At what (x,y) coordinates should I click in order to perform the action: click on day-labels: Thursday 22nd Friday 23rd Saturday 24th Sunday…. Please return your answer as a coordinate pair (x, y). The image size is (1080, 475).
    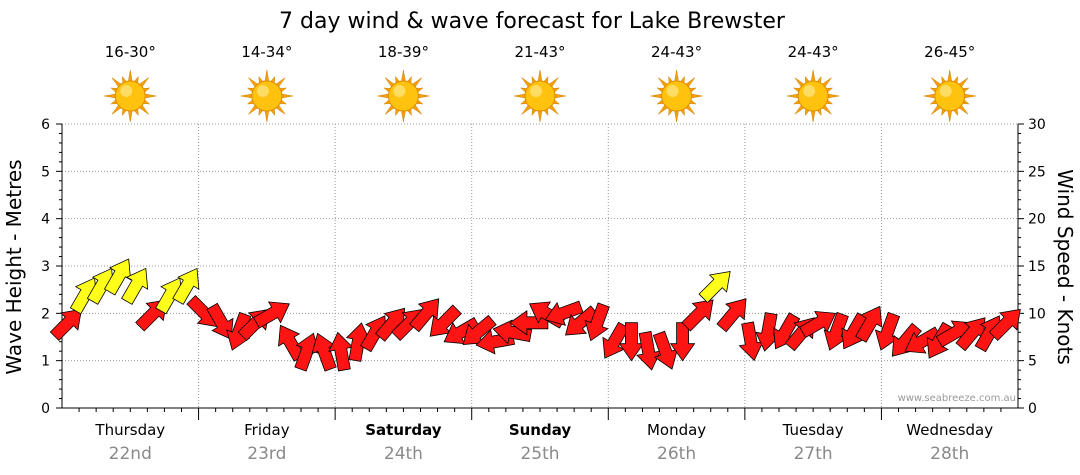
    Looking at the image, I should click on (543, 442).